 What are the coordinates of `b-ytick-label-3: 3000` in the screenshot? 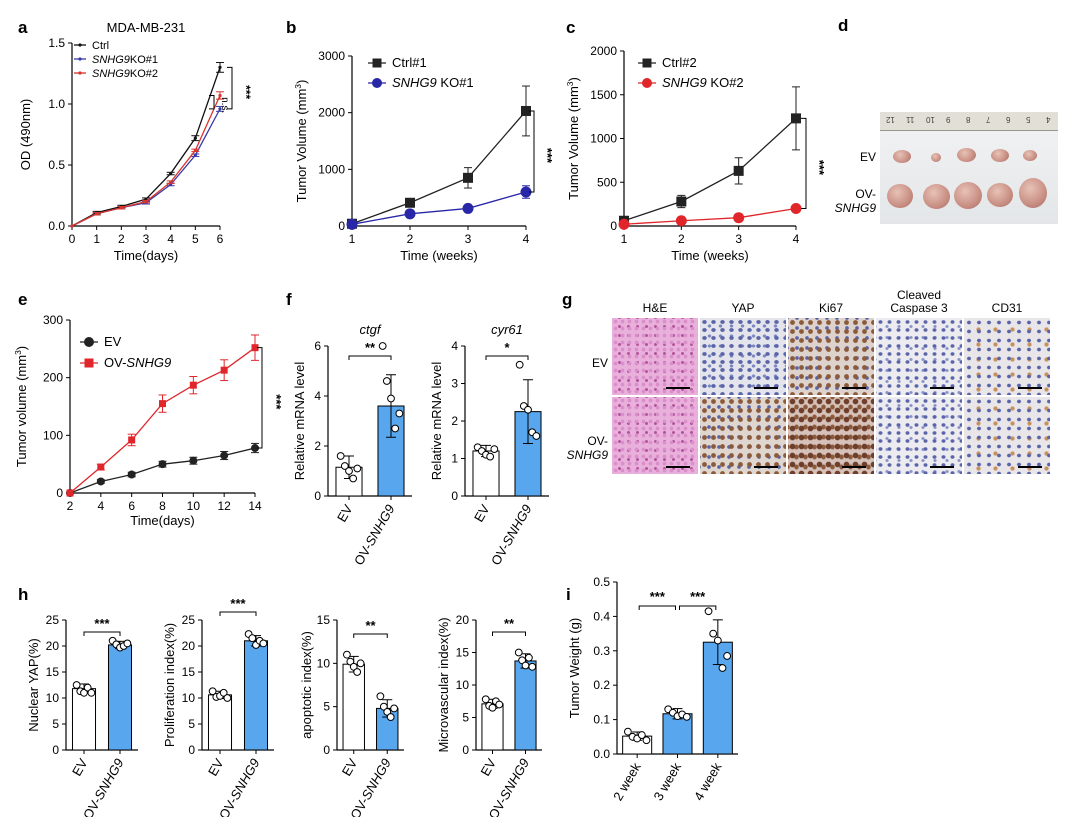 It's located at (331, 56).